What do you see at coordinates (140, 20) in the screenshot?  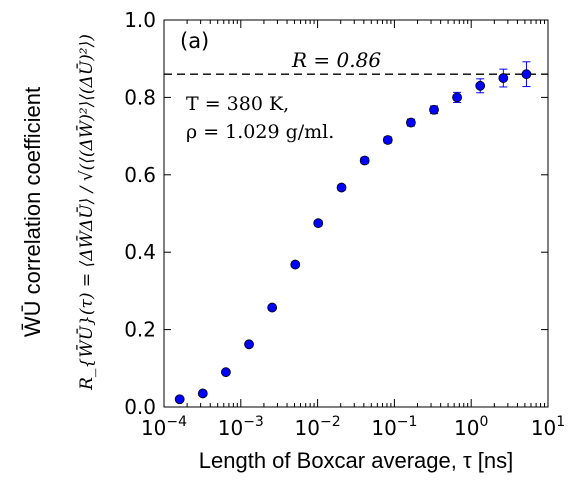 I see `y-tick-label: 1.0` at bounding box center [140, 20].